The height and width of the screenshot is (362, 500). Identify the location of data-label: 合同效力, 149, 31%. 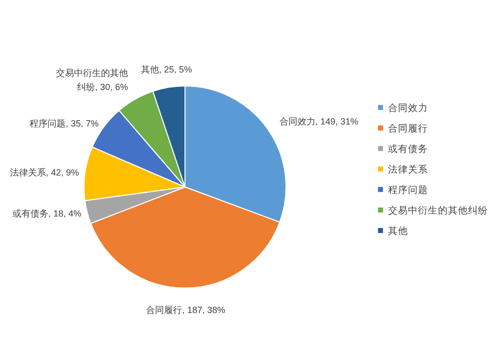
(318, 121).